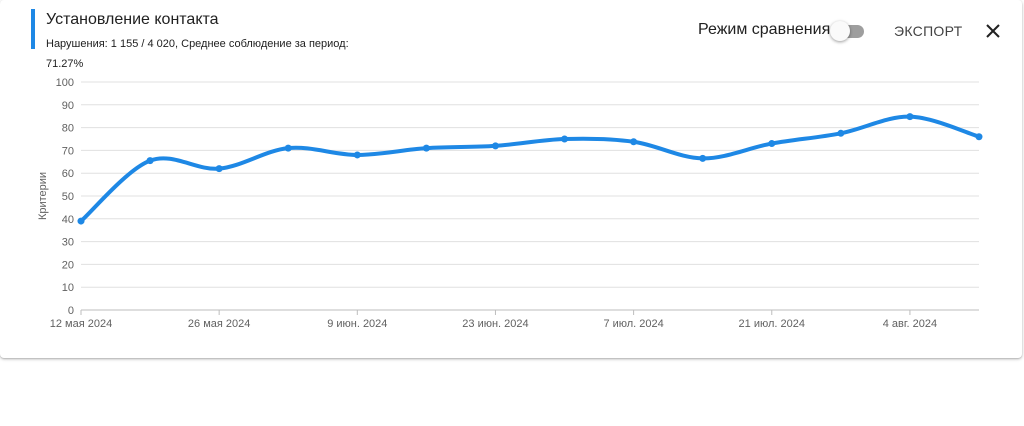  What do you see at coordinates (43, 196) in the screenshot?
I see `y-axis-title: Критерии` at bounding box center [43, 196].